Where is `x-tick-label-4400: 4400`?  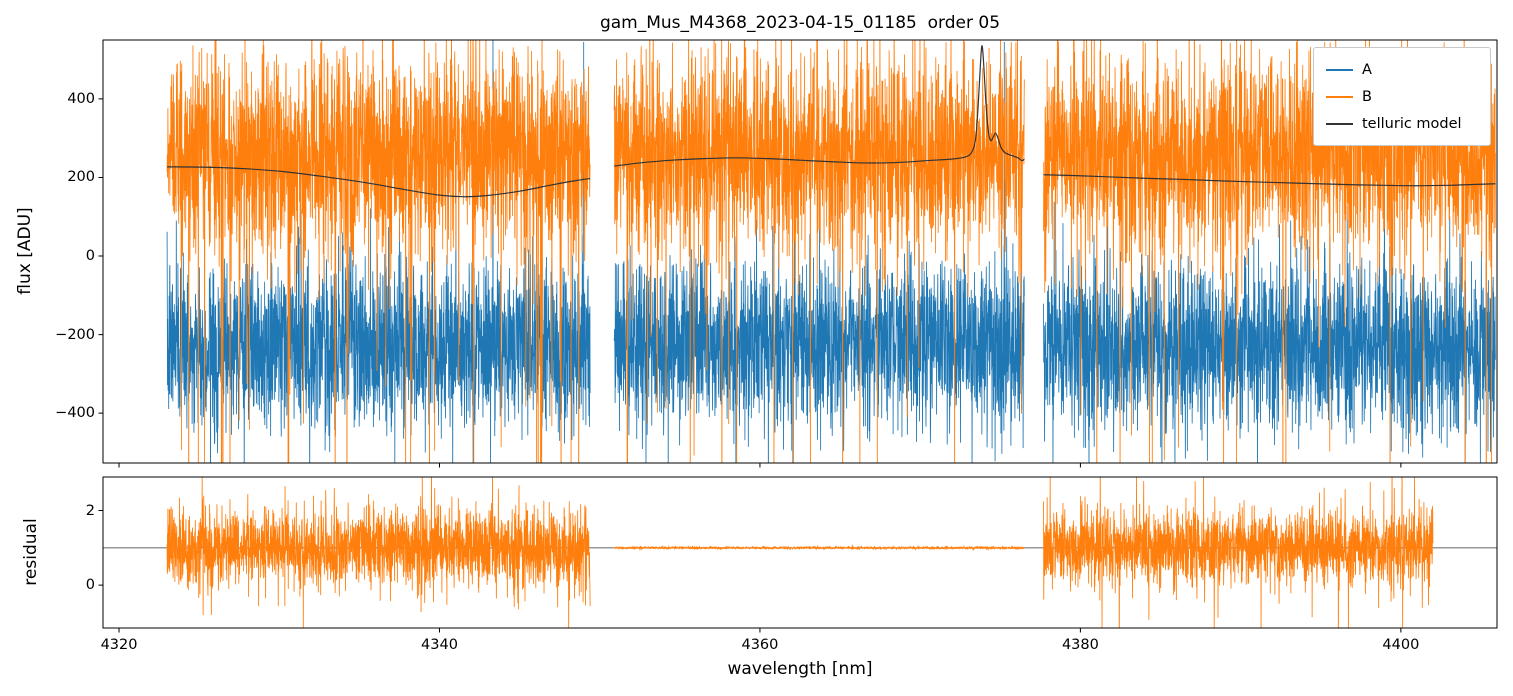 x-tick-label-4400: 4400 is located at coordinates (1401, 645).